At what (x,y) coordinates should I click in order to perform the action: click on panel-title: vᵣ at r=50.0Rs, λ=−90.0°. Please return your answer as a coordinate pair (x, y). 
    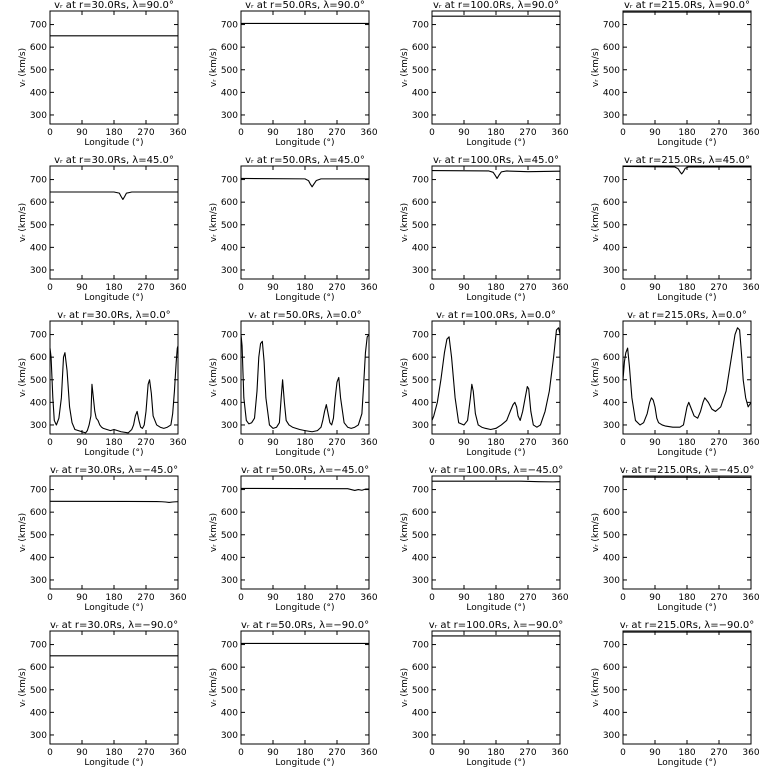
    Looking at the image, I should click on (305, 625).